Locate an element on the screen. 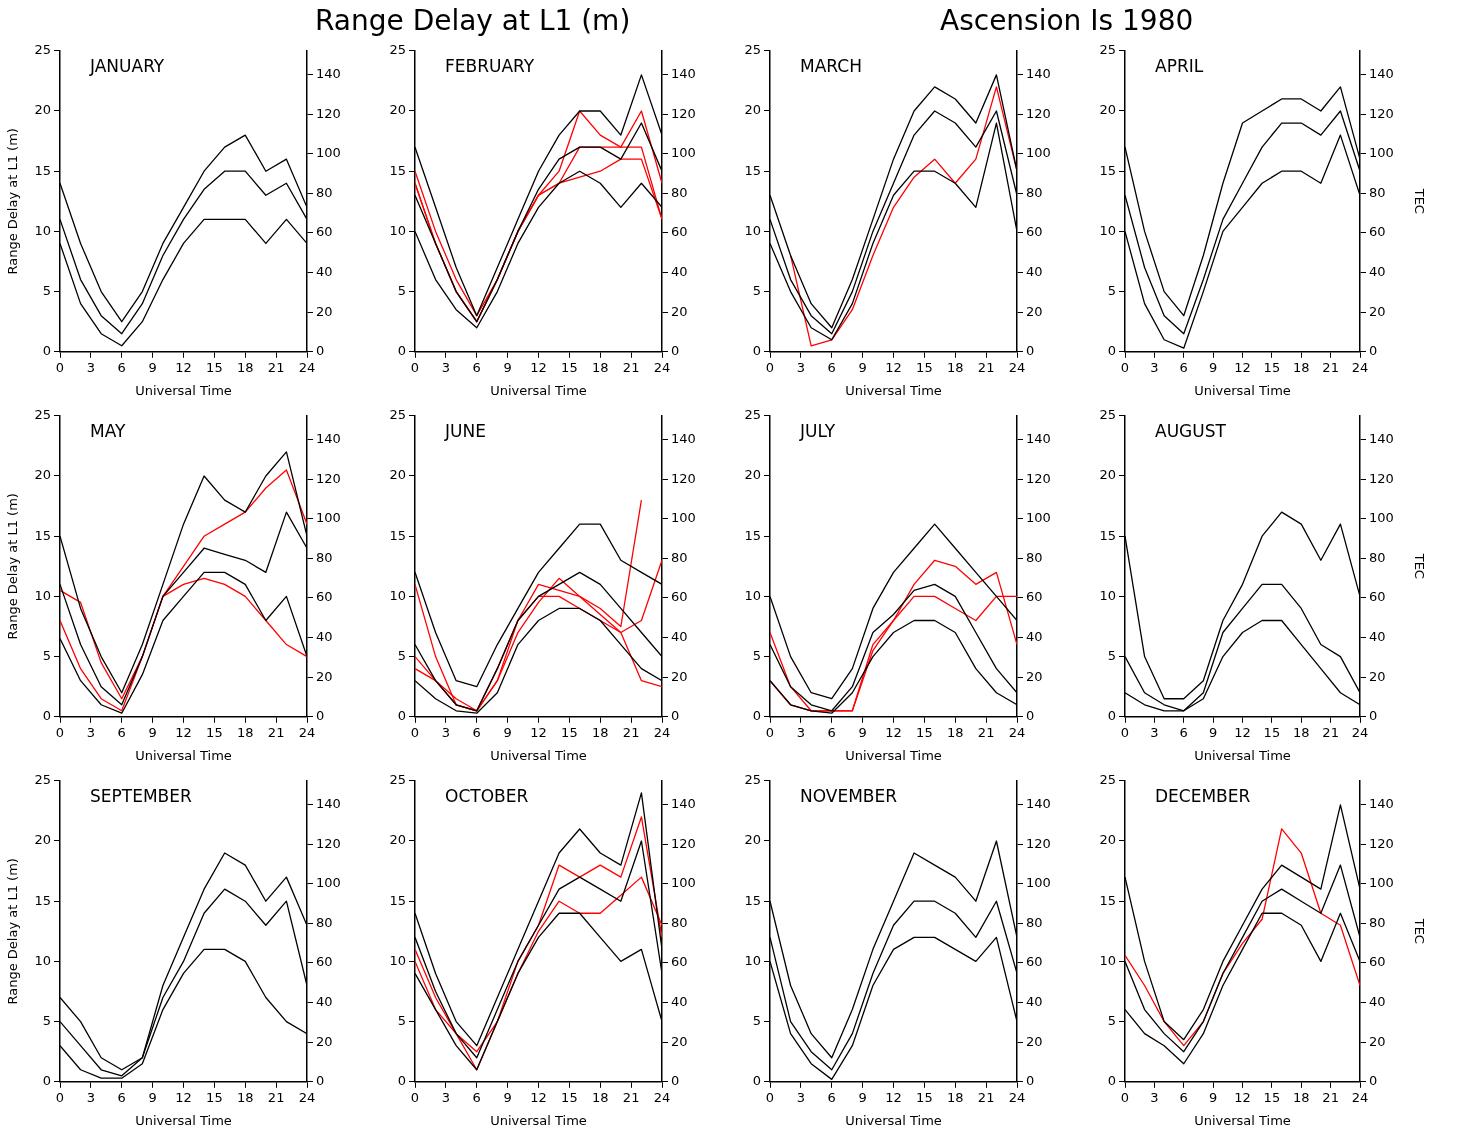 This screenshot has height=1138, width=1460. y-tick-label: 25 is located at coordinates (42, 415).